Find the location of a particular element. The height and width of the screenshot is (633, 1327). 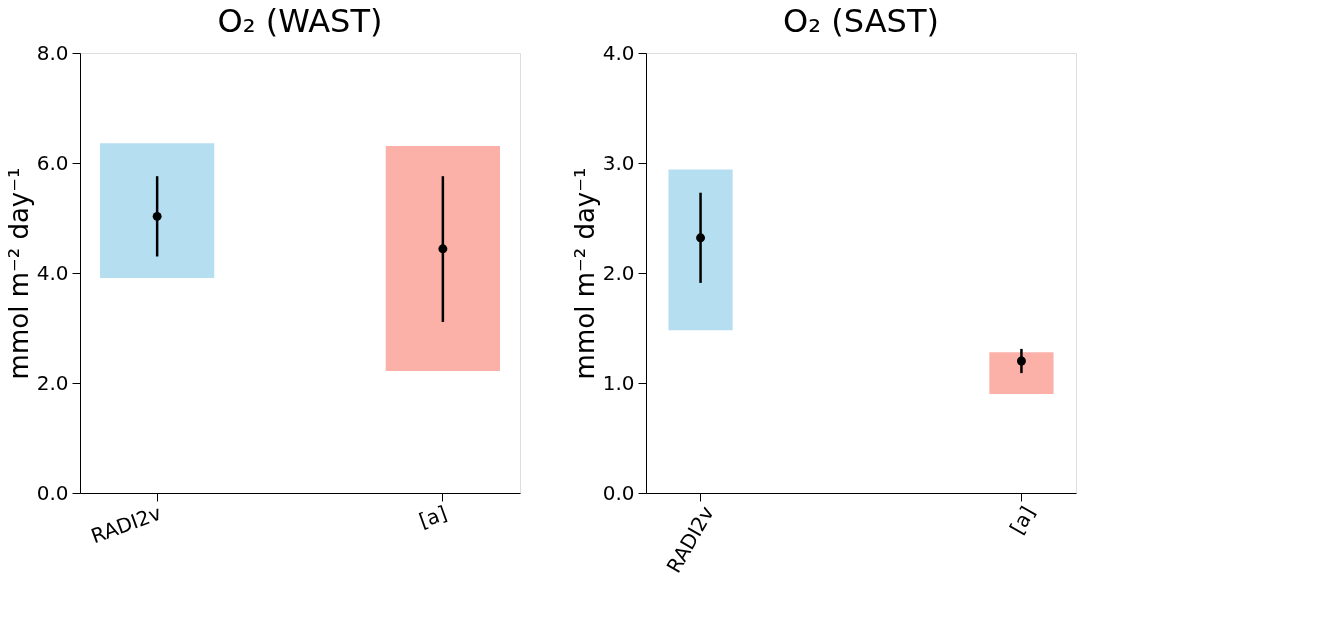

y-tick-label: 8.0 is located at coordinates (52, 52).